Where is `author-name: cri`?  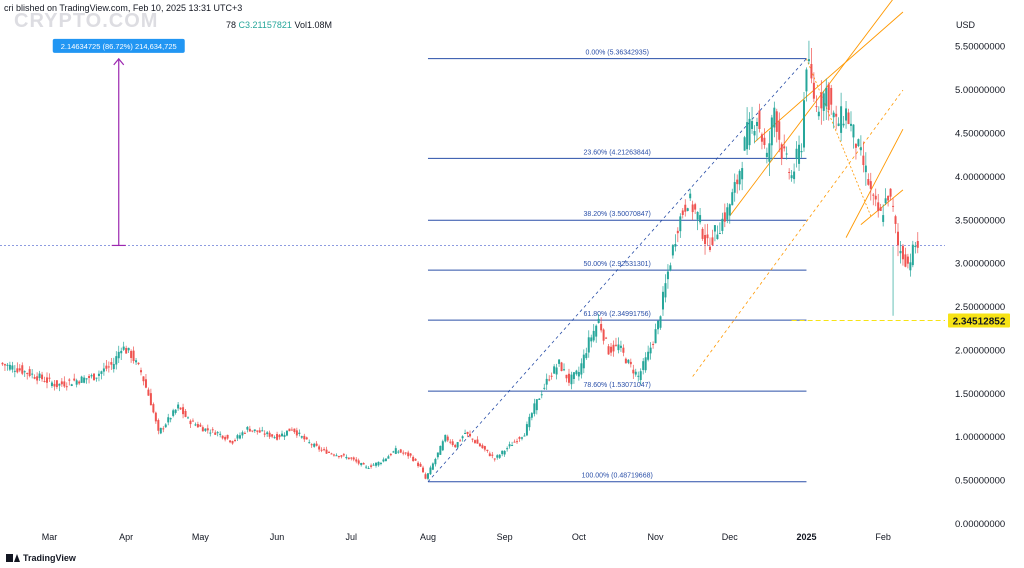
author-name: cri is located at coordinates (9, 8).